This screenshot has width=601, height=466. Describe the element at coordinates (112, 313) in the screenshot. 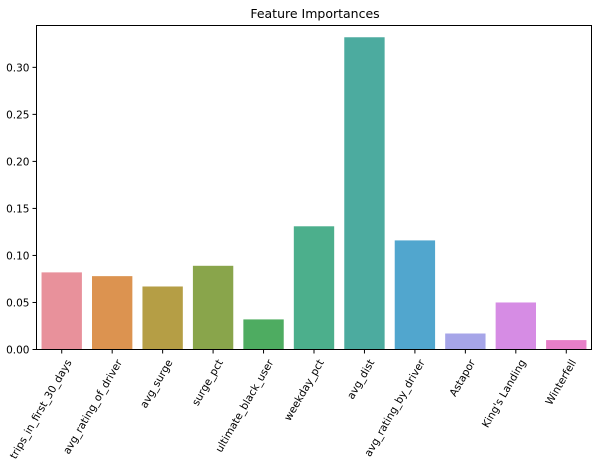

I see `bar-avg-rating-of-driver` at that location.